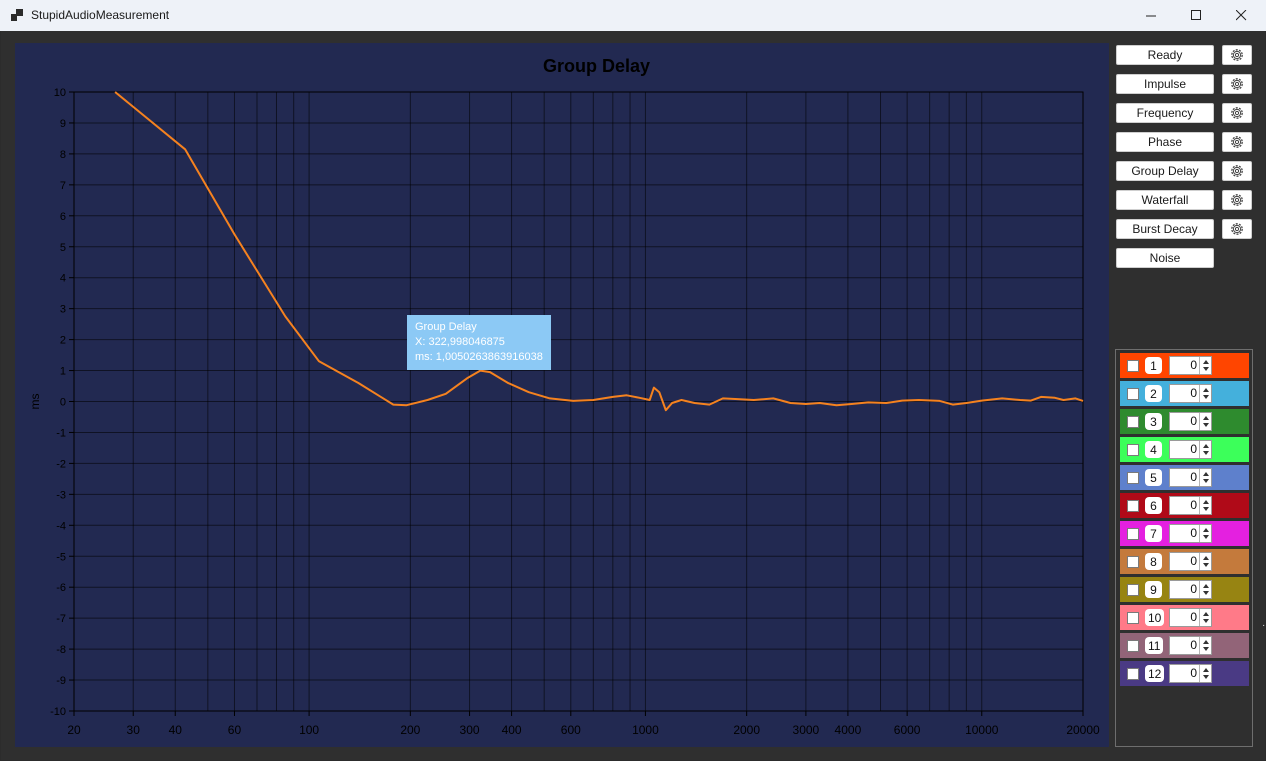  I want to click on settings-button-burst-decay, so click(1237, 229).